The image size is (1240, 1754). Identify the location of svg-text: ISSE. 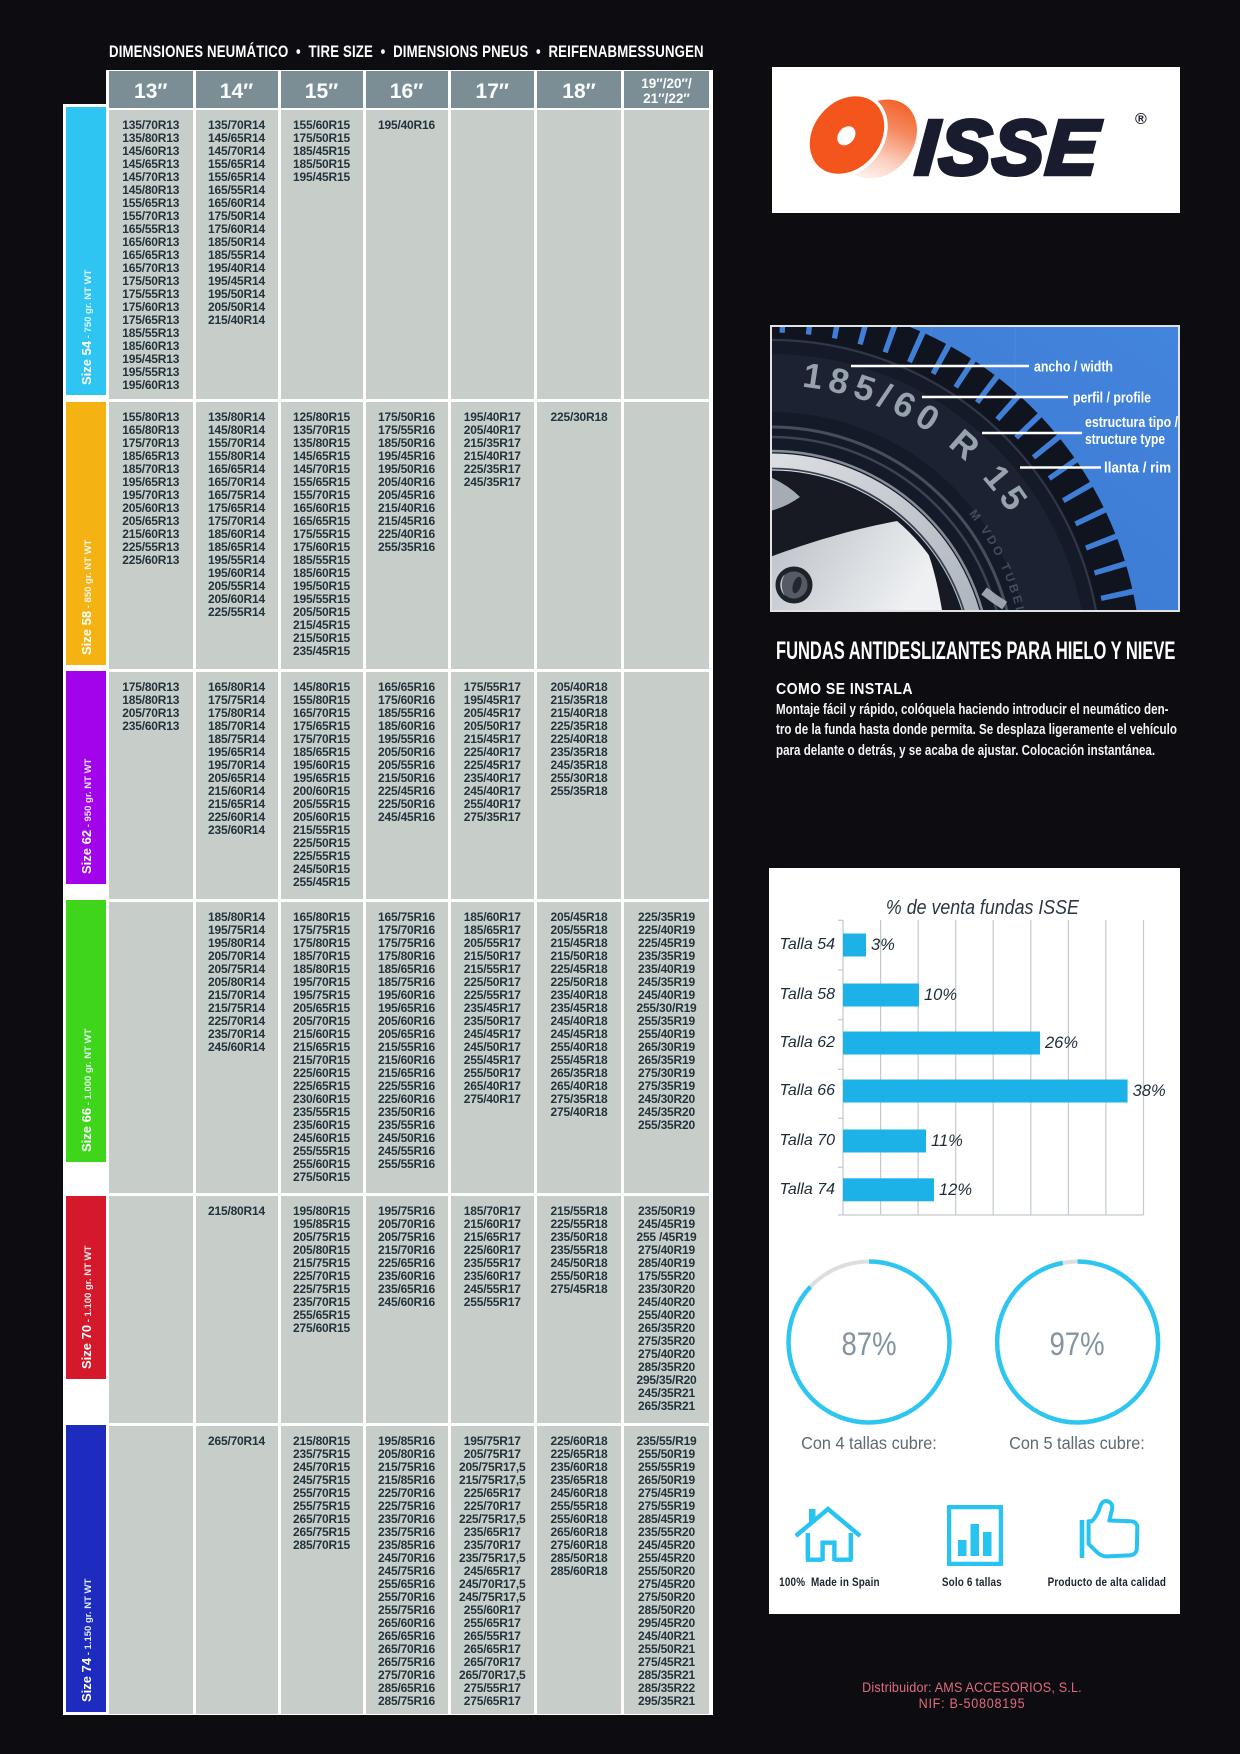
(1008, 148).